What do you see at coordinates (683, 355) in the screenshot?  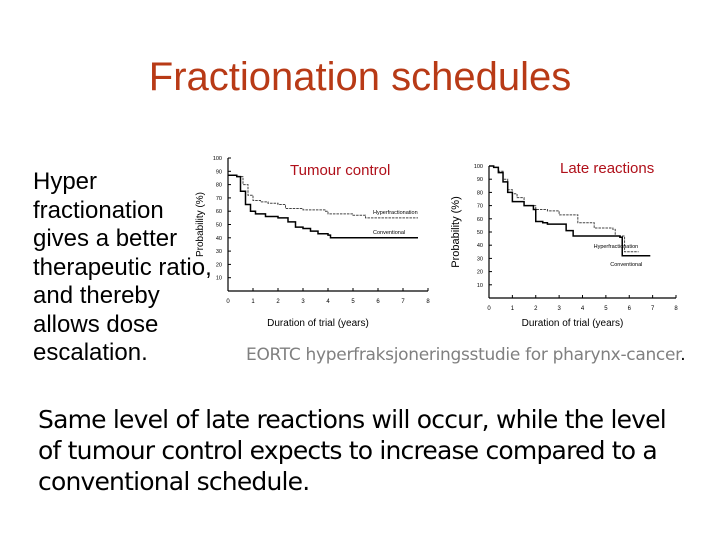 I see `caption-period: .` at bounding box center [683, 355].